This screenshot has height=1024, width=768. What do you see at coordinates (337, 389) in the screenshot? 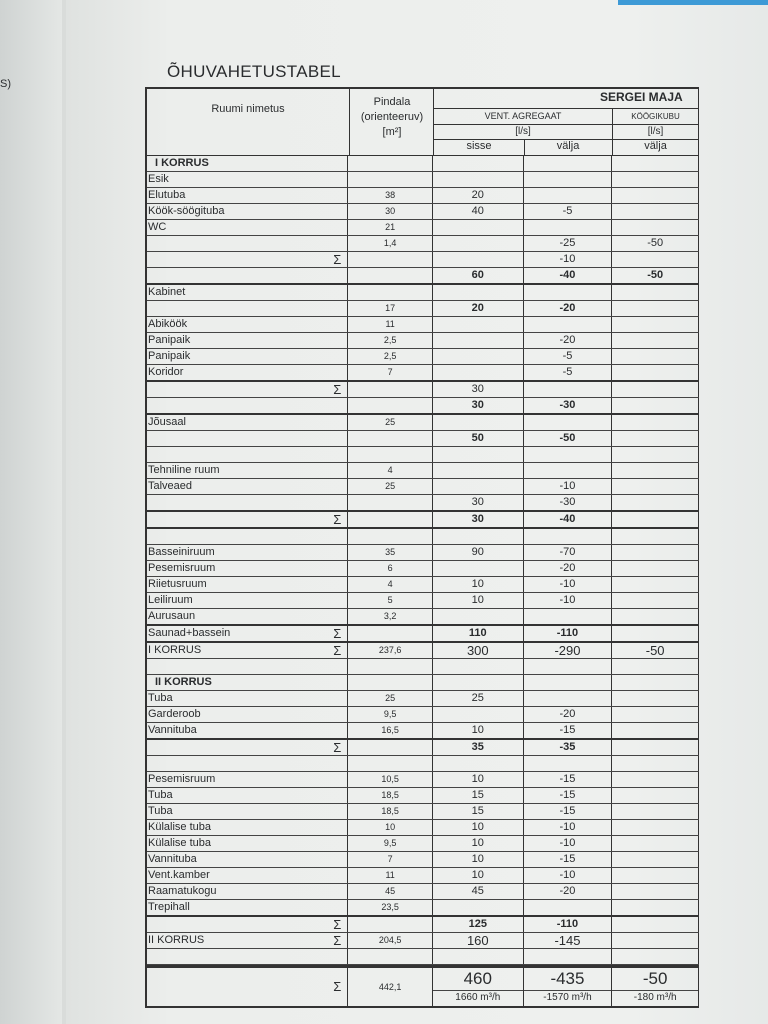
I see `sum-symbol: Σ` at bounding box center [337, 389].